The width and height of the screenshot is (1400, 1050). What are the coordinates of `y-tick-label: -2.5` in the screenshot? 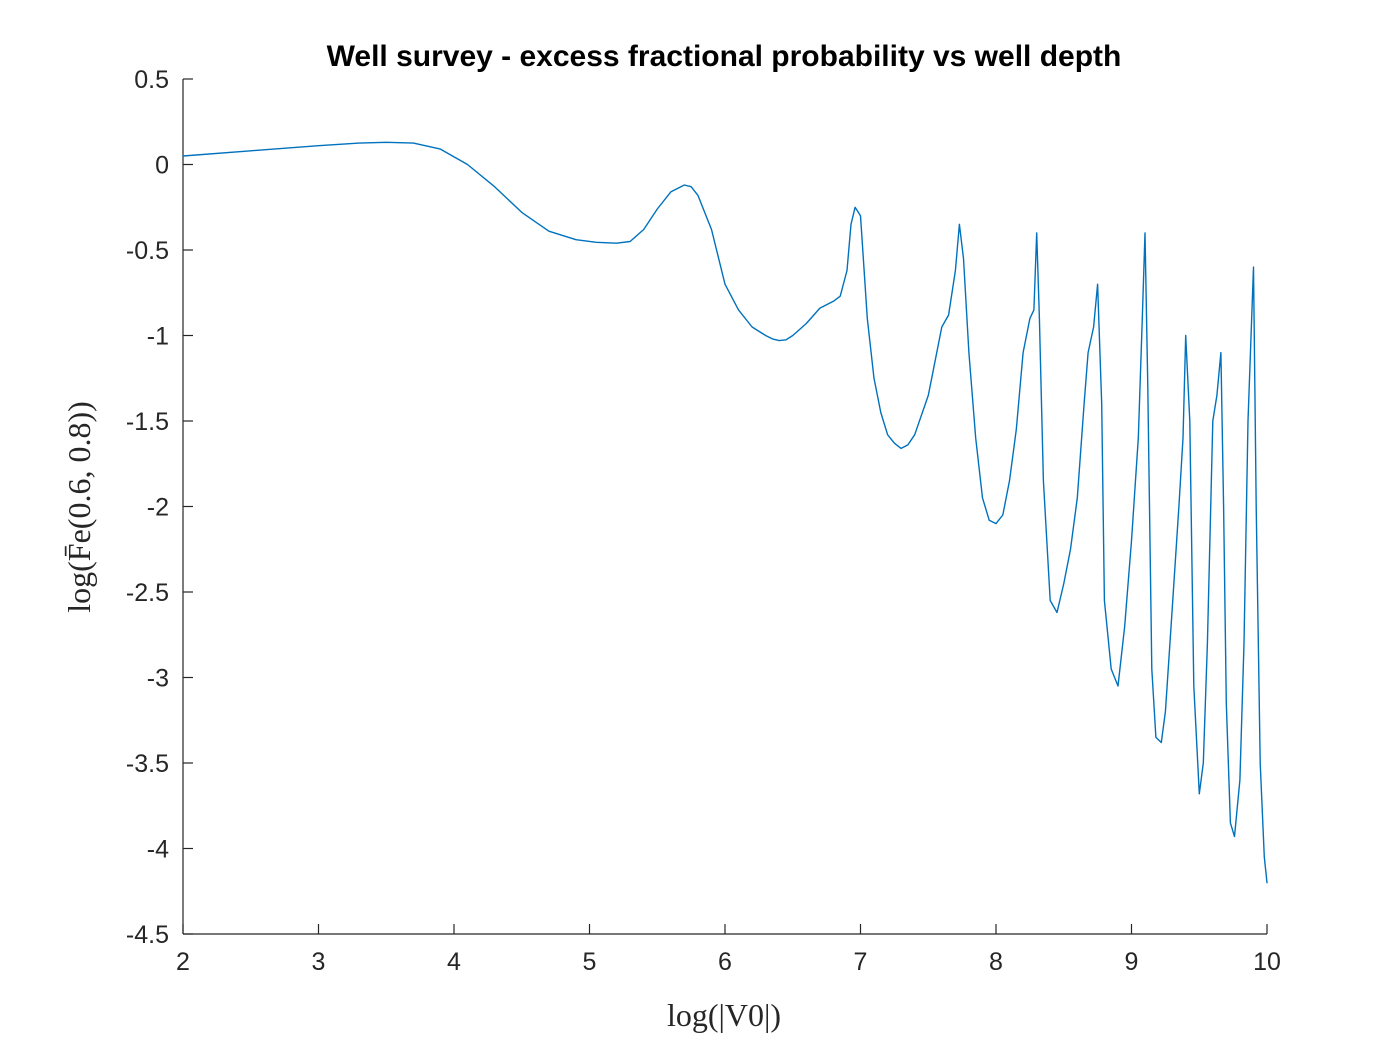 It's located at (147, 593).